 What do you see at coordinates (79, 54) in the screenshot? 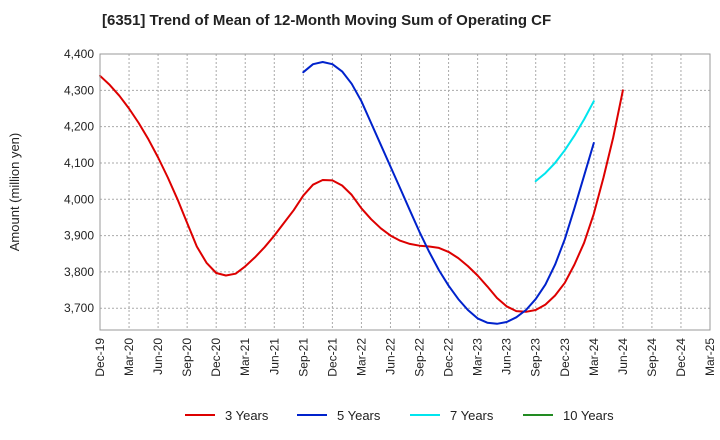
I see `y-tick-label: 4,400` at bounding box center [79, 54].